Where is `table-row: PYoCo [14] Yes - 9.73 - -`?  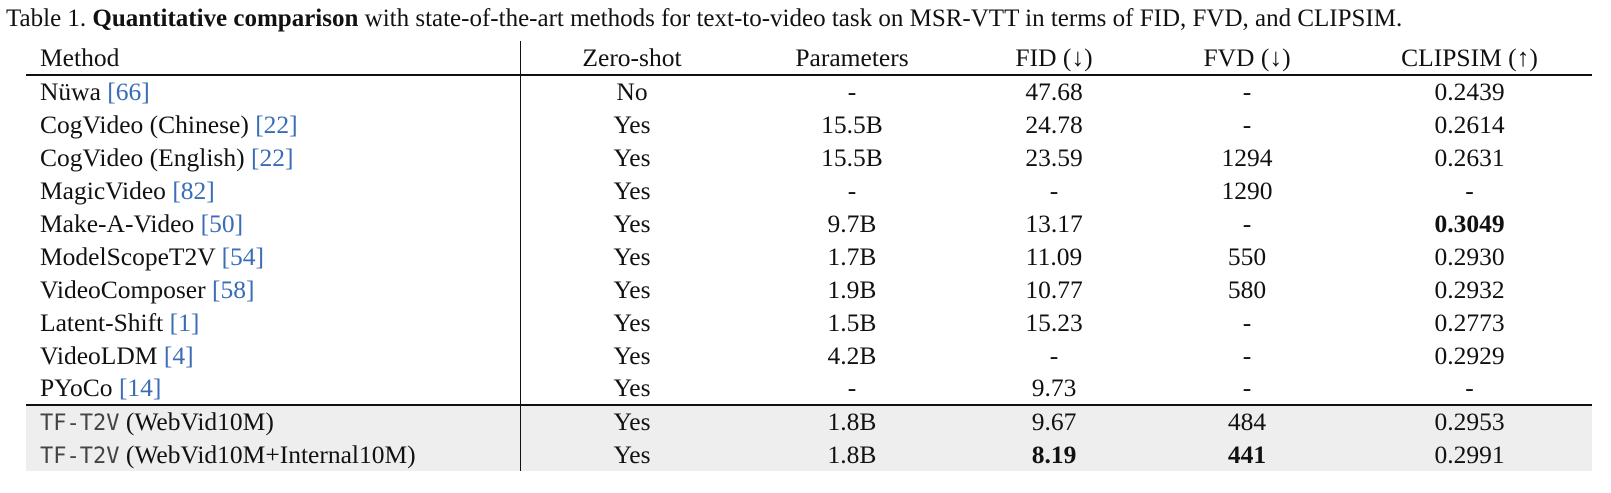
table-row: PYoCo [14] Yes - 9.73 - - is located at coordinates (809, 388).